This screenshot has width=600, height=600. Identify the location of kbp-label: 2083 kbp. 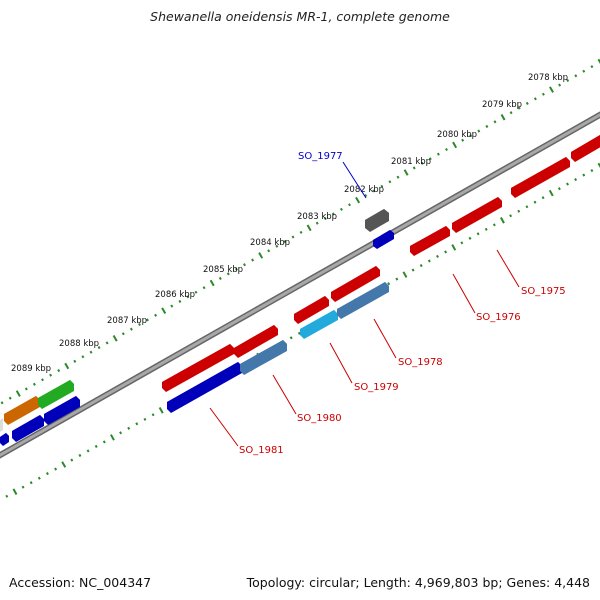
(317, 217).